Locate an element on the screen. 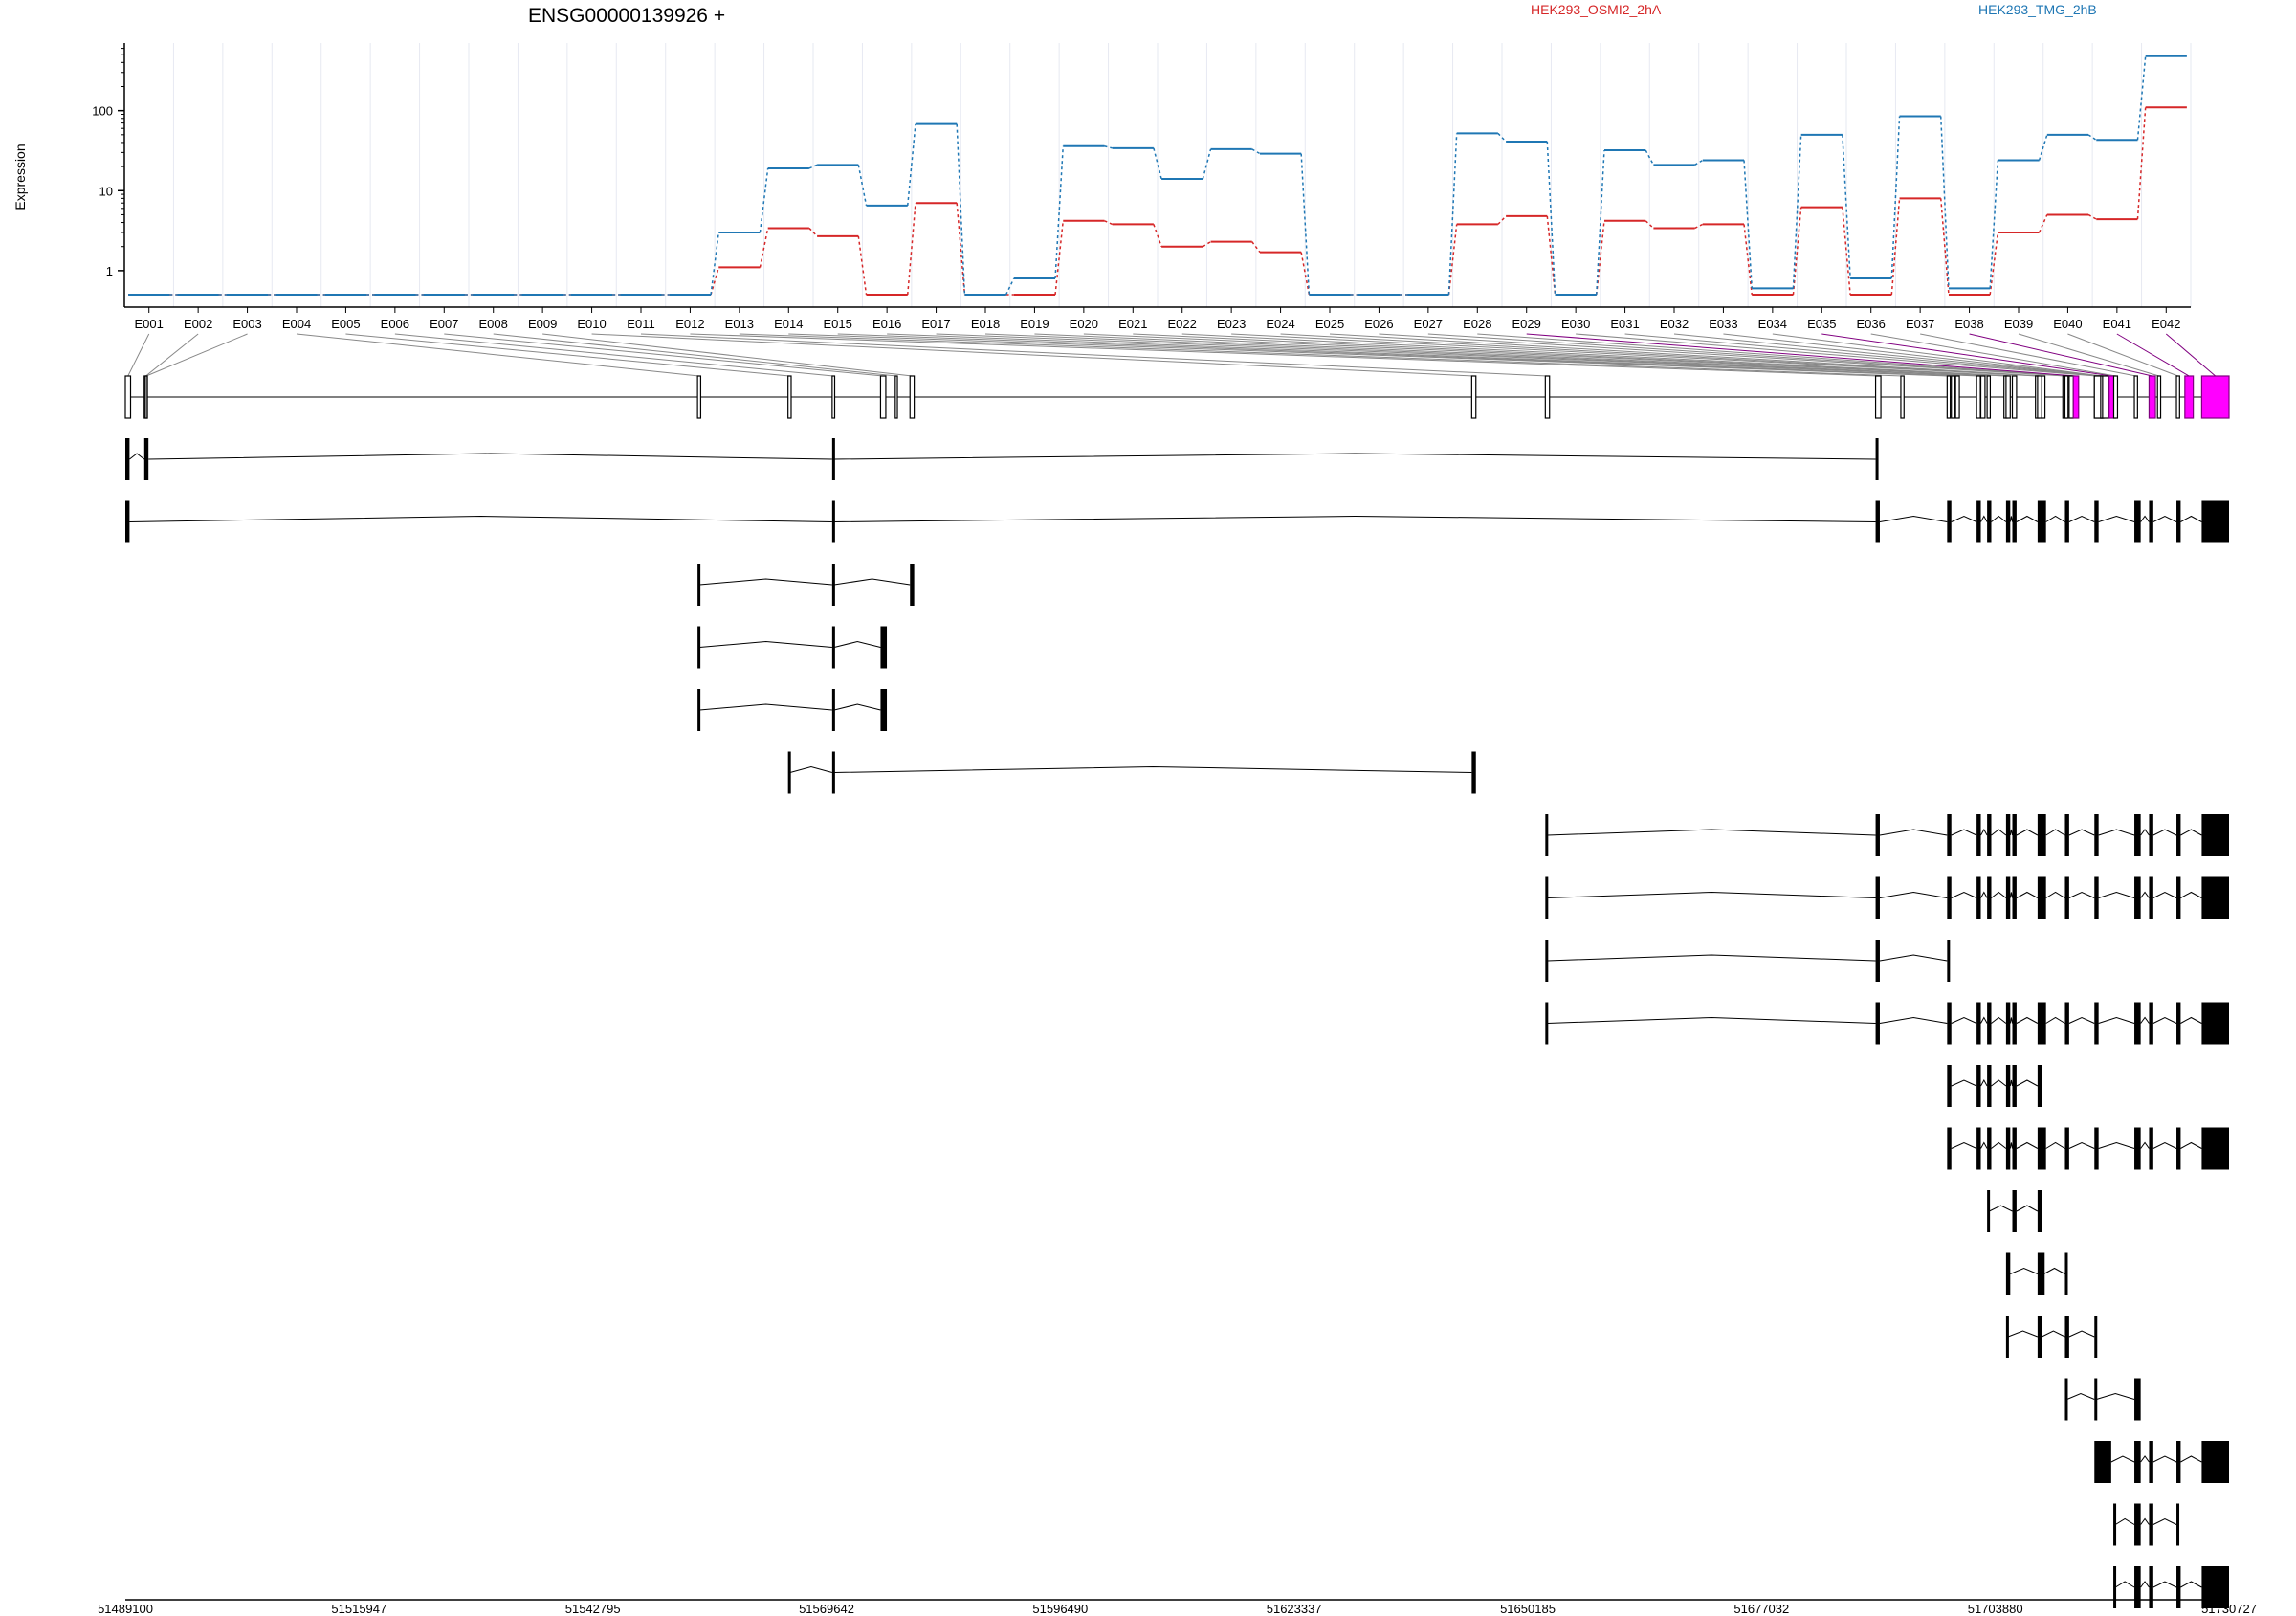  x-tick-label: E001 is located at coordinates (150, 324).